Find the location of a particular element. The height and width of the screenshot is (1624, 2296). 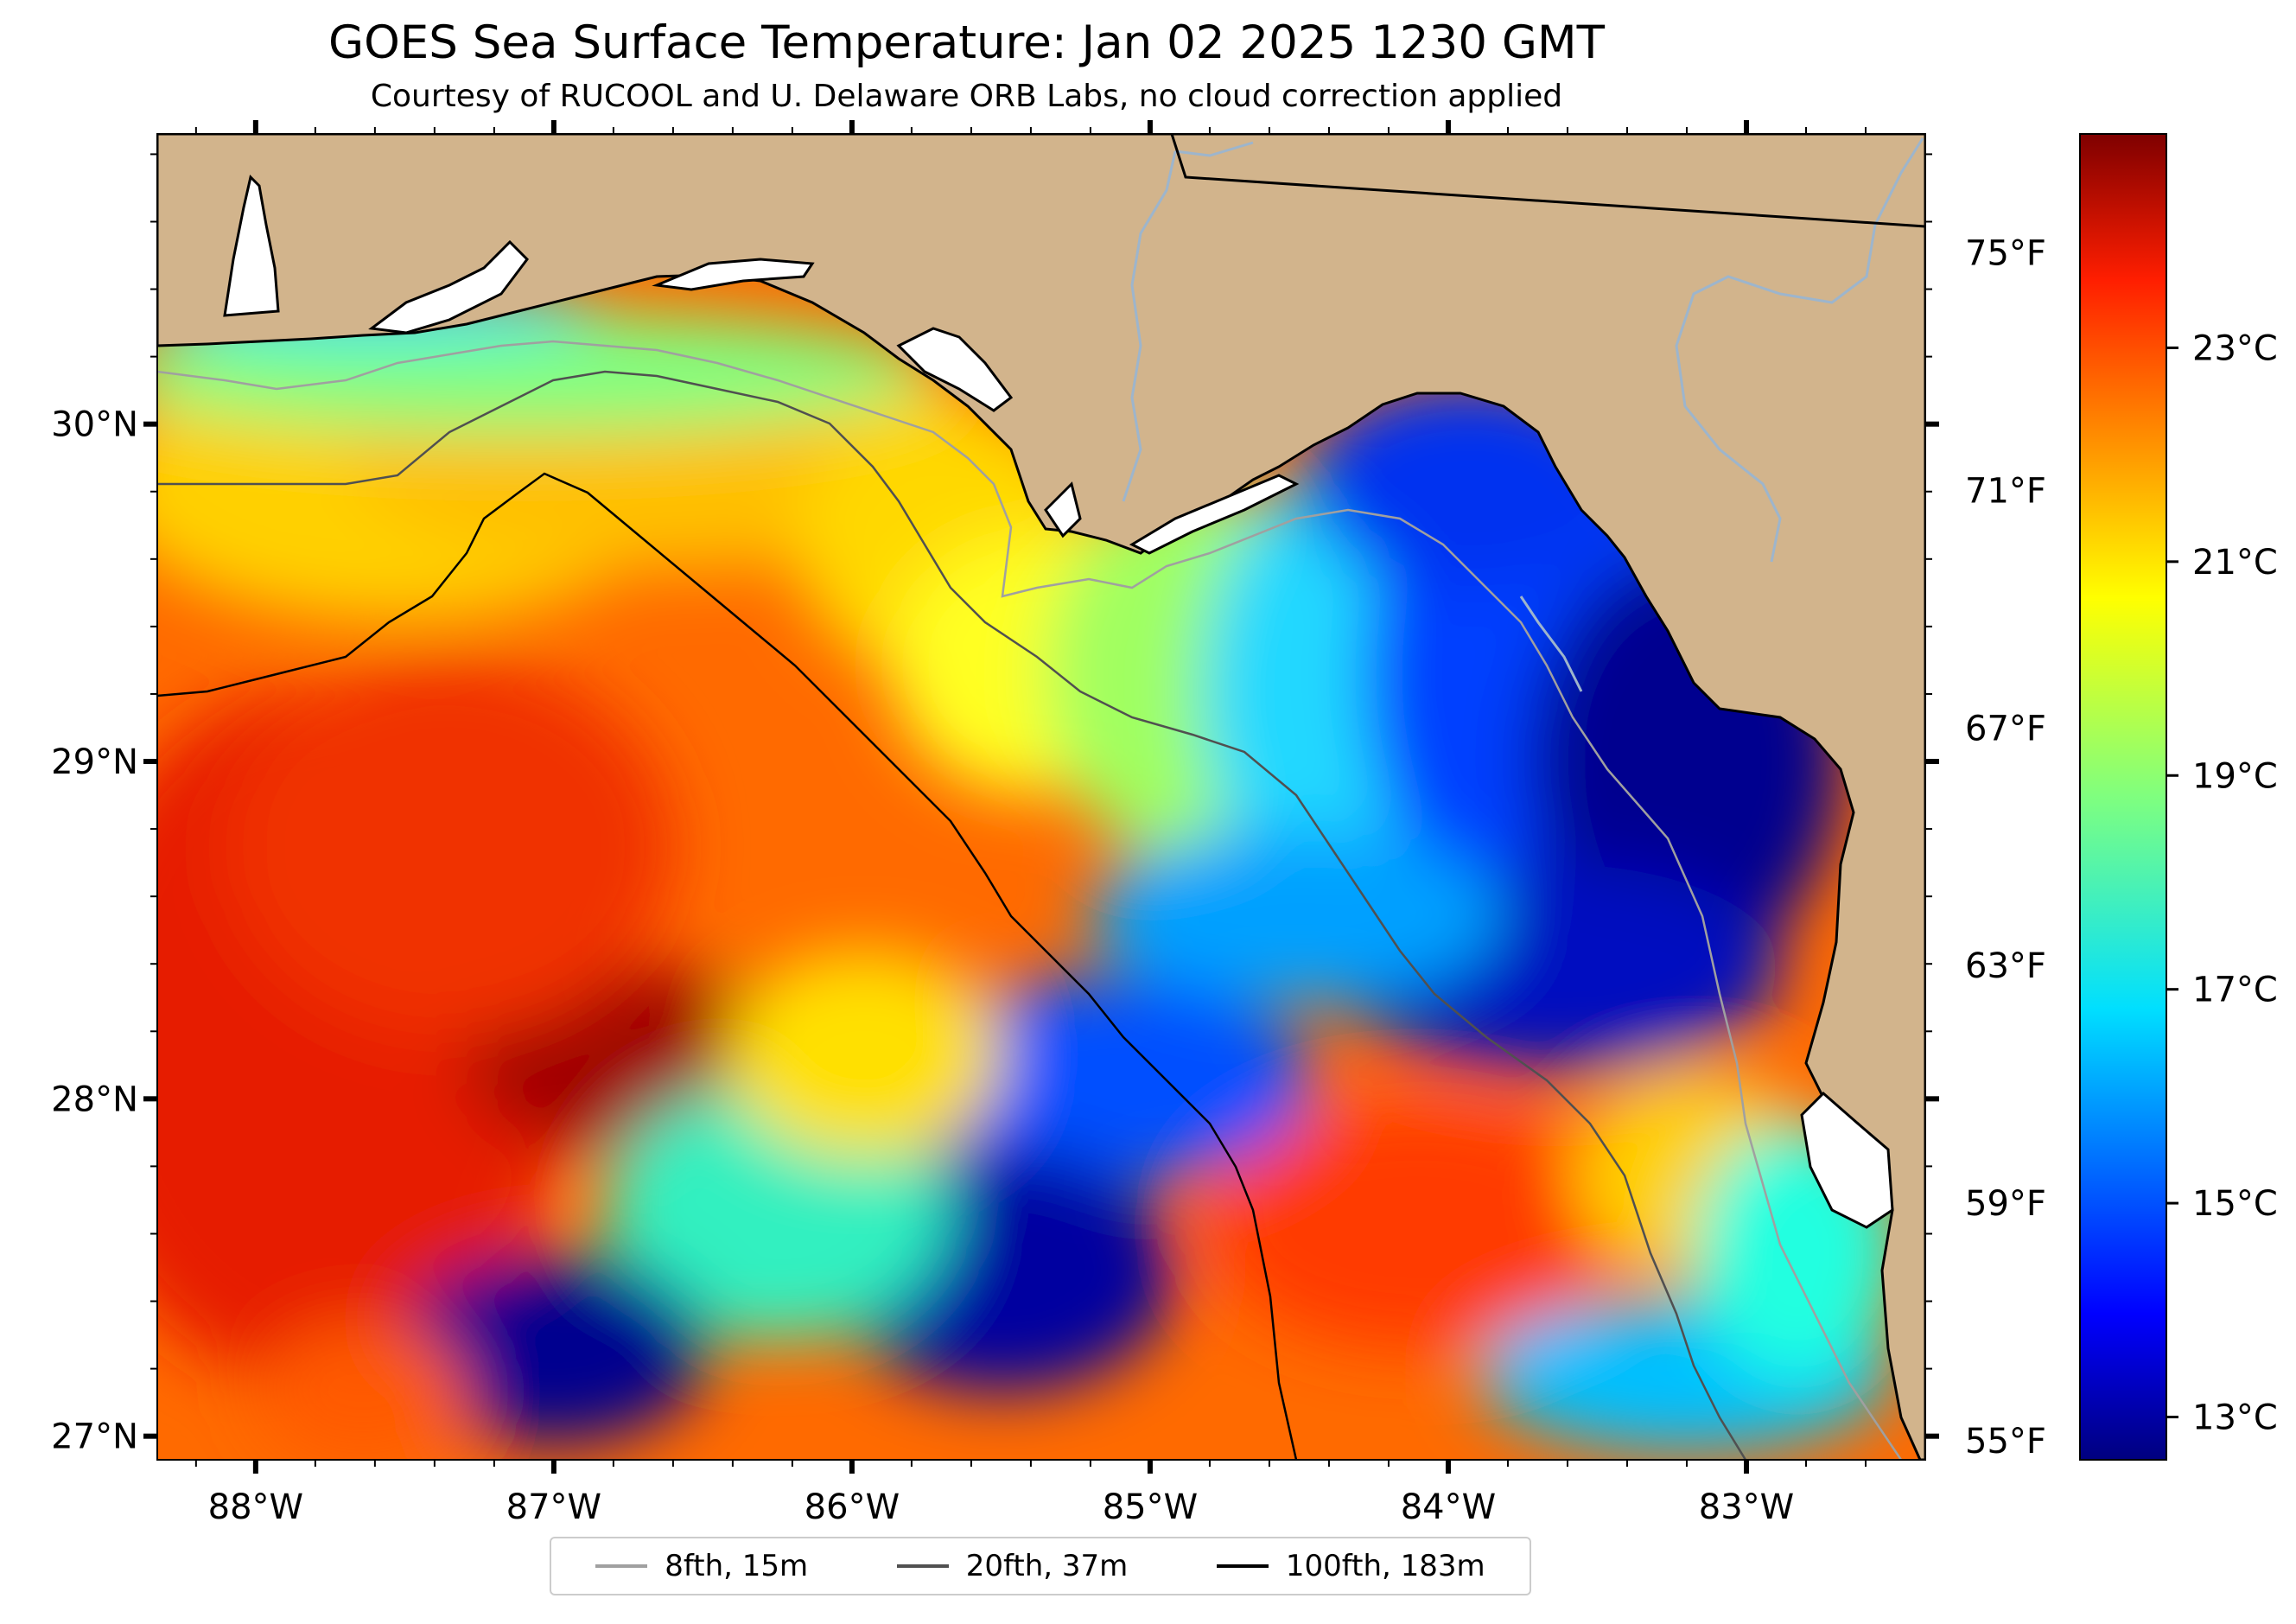

fahrenheit-tick-label: 63°F is located at coordinates (2005, 966).